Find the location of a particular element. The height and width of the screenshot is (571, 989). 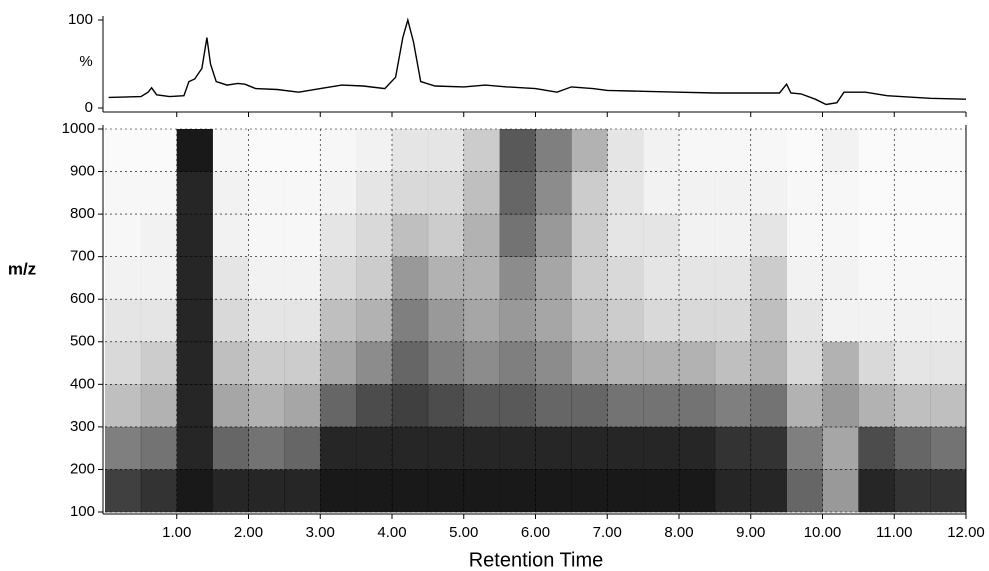

y-tick-label: 100 is located at coordinates (82, 511).